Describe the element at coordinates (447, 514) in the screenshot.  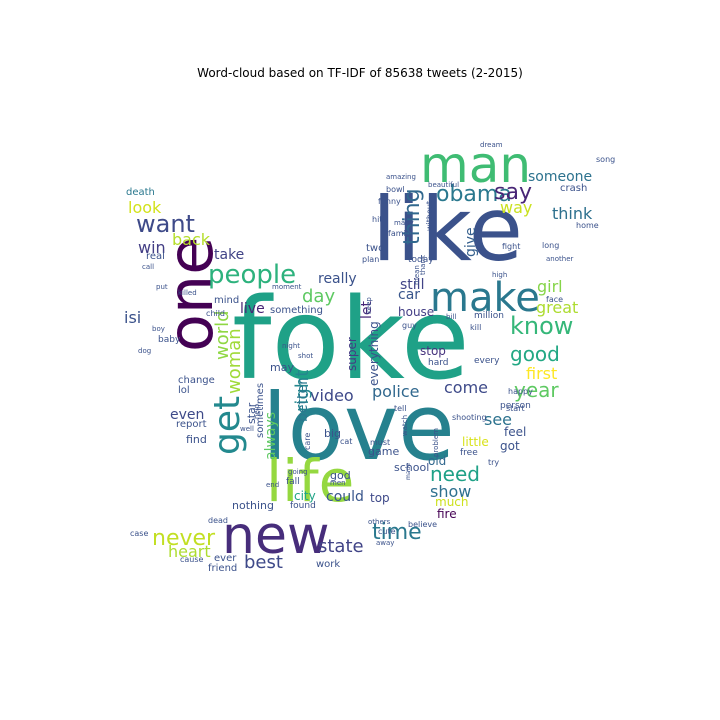
I see `cloud-word: fire` at that location.